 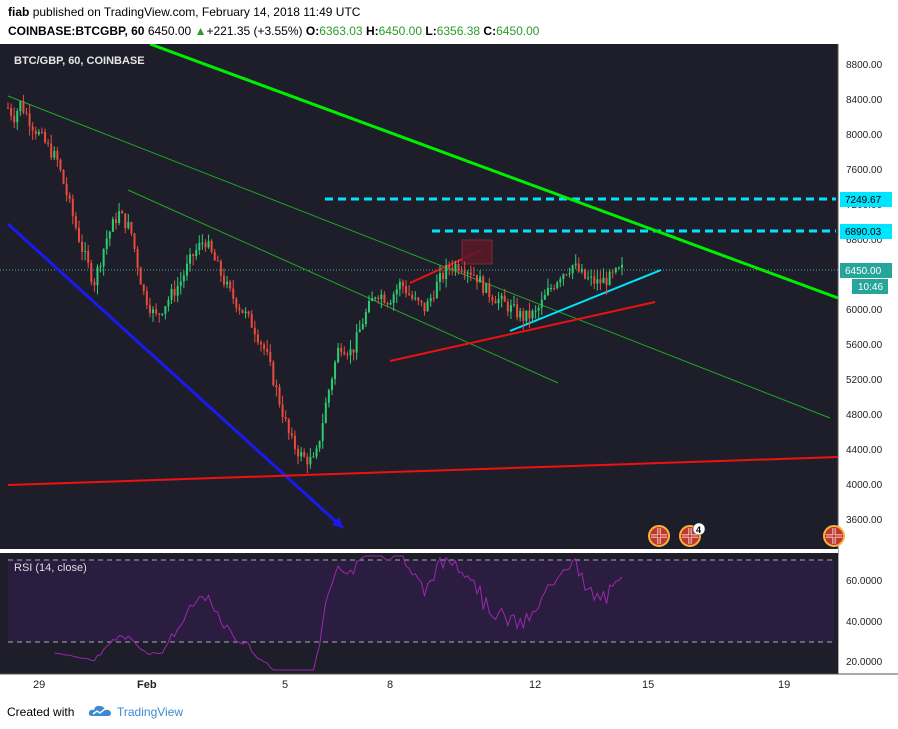 What do you see at coordinates (419, 551) in the screenshot?
I see `pane-separator` at bounding box center [419, 551].